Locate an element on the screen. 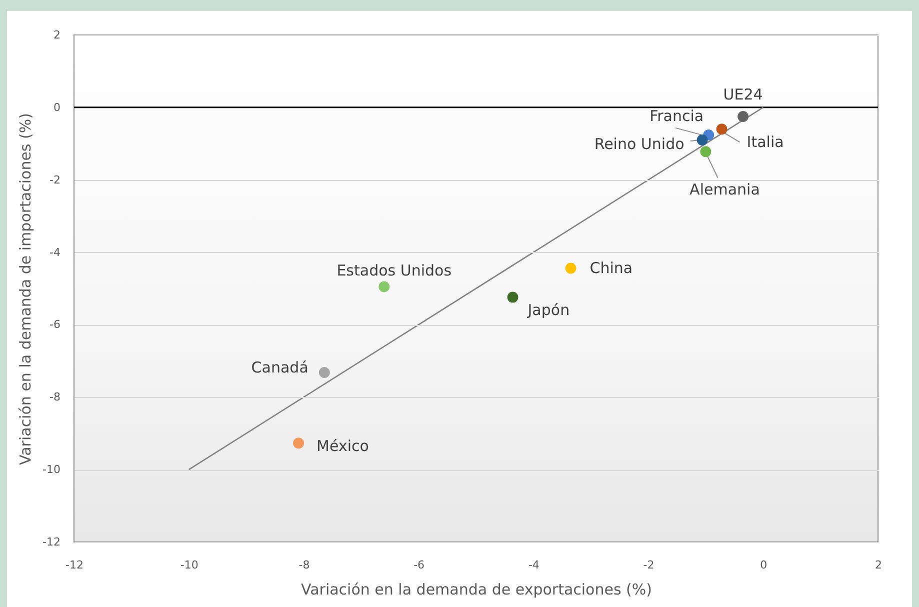  x-tick-label: -4 is located at coordinates (534, 565).